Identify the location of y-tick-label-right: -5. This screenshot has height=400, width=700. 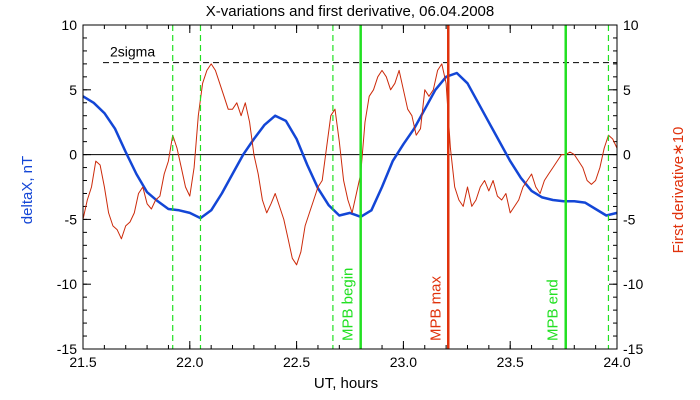
(629, 219).